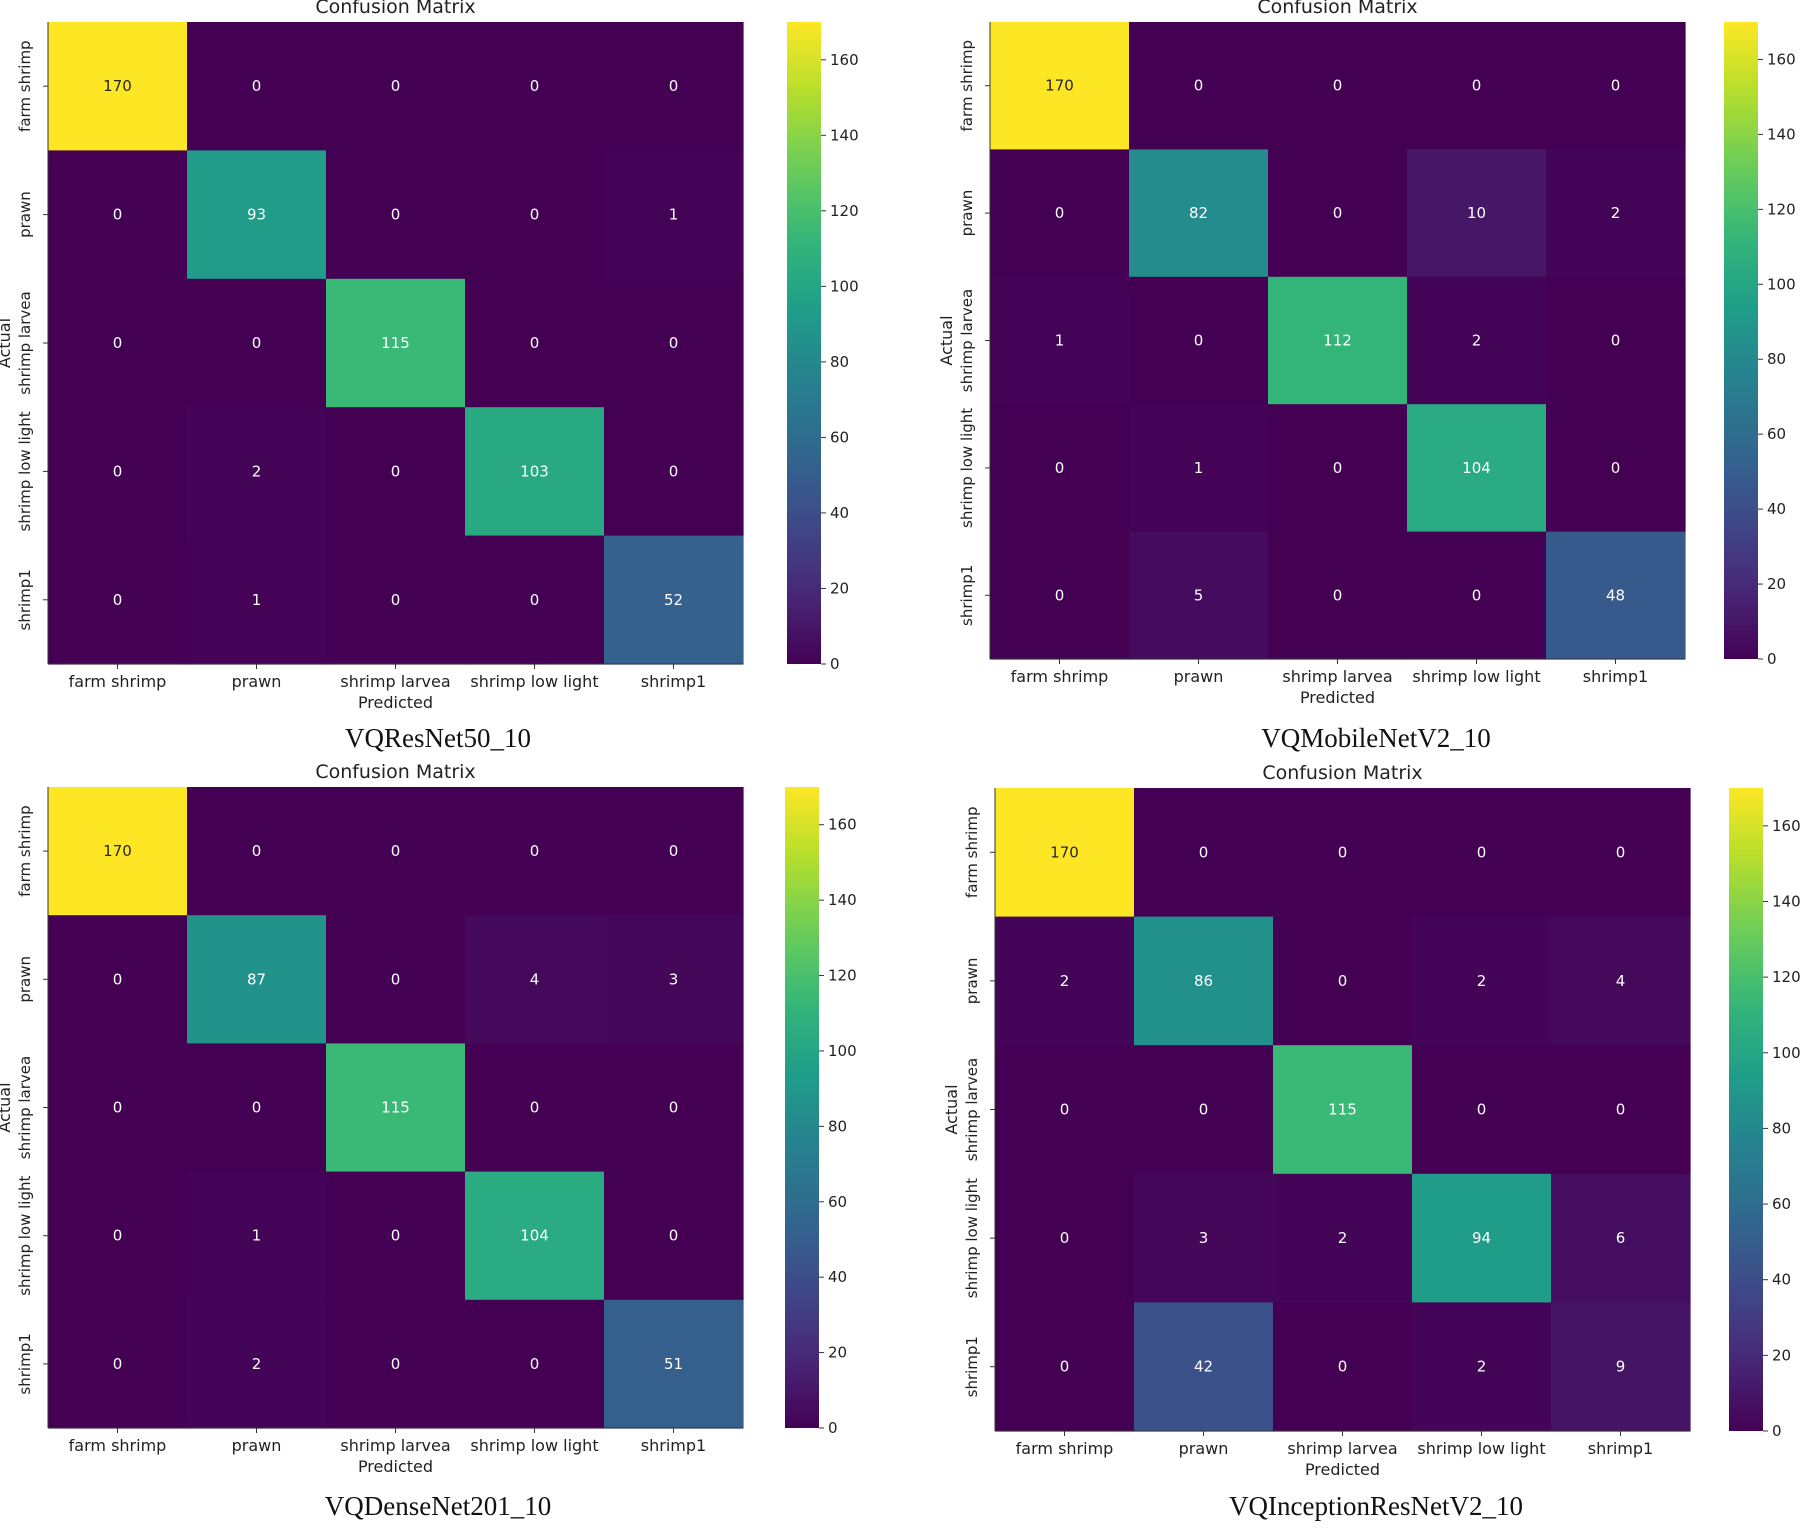 The width and height of the screenshot is (1803, 1528). Describe the element at coordinates (7, 343) in the screenshot. I see `y-axis-title: Actual` at that location.